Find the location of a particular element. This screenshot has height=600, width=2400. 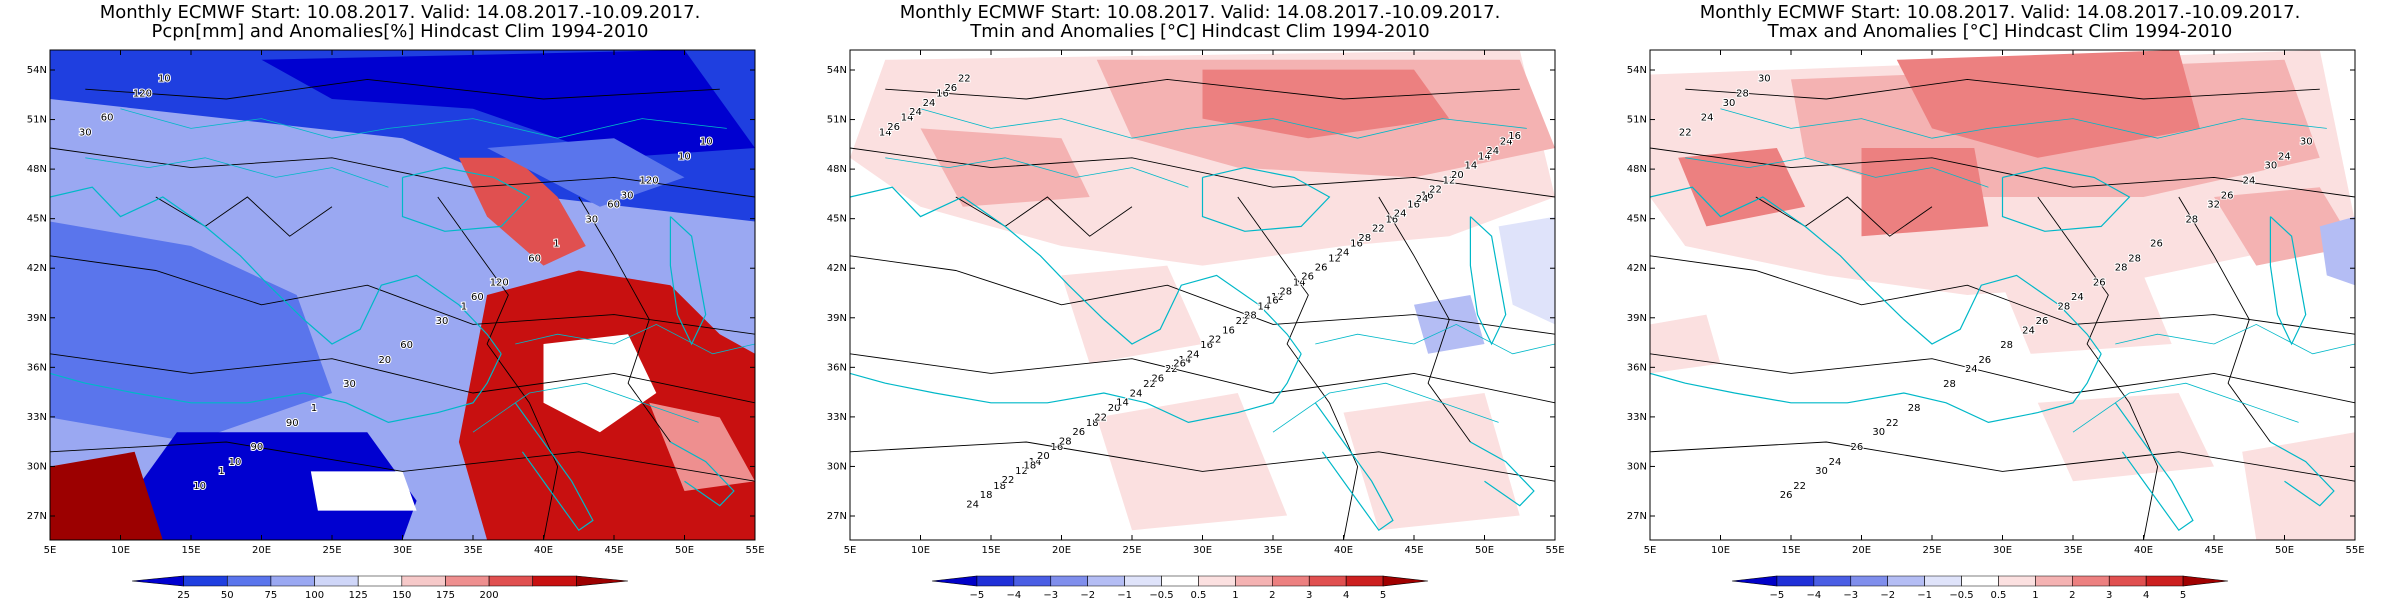

lat-label: 51N is located at coordinates (1637, 120).